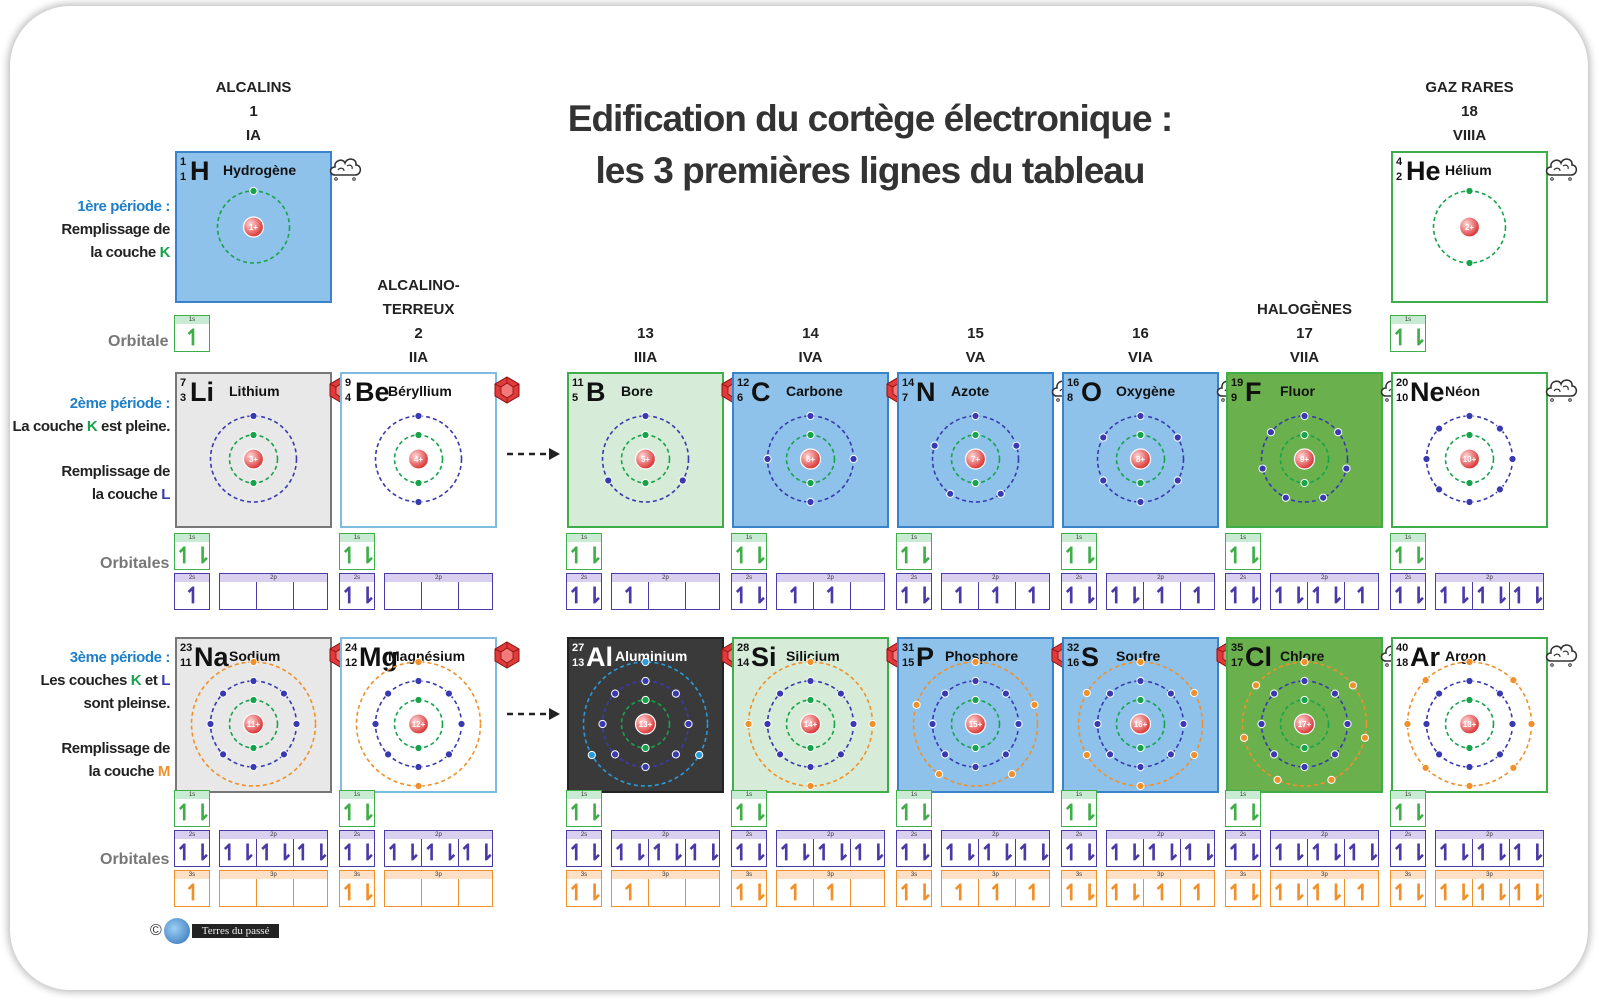  What do you see at coordinates (1399, 162) in the screenshot?
I see `mass-number: 4` at bounding box center [1399, 162].